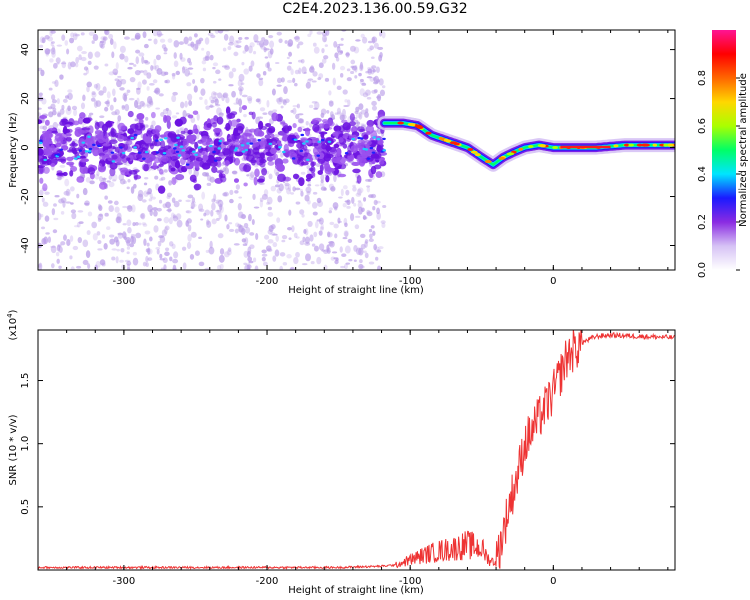 This screenshot has width=750, height=600. I want to click on snr-xtick-label: 0, so click(553, 581).